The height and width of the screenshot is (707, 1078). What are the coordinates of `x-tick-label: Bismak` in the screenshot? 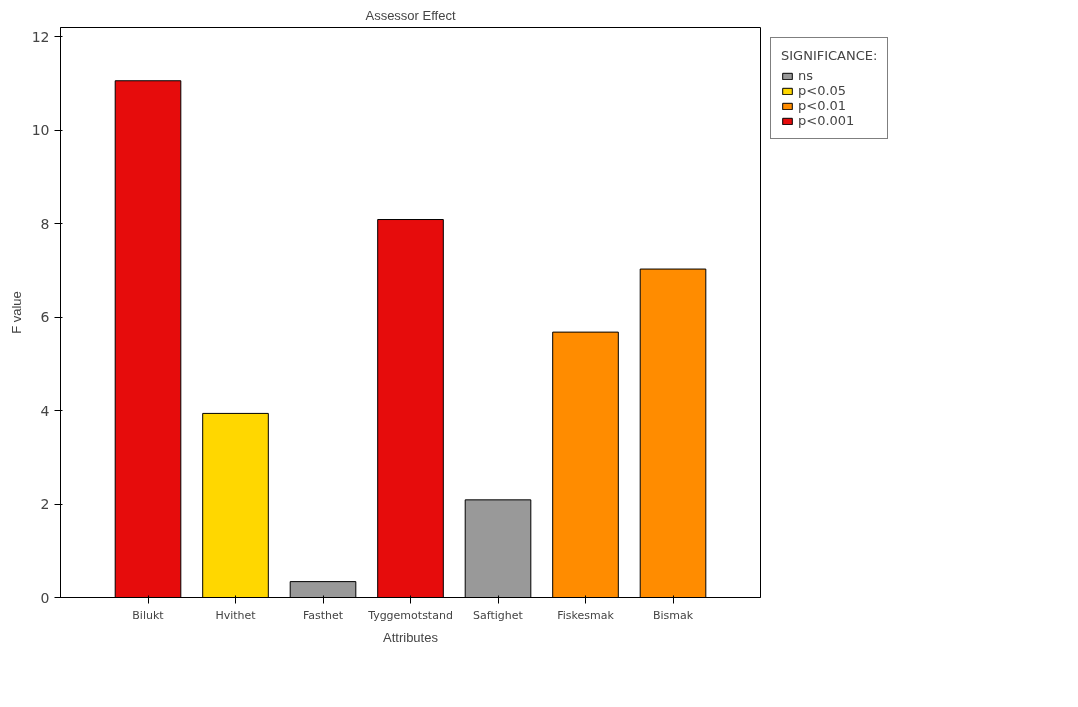 It's located at (673, 615).